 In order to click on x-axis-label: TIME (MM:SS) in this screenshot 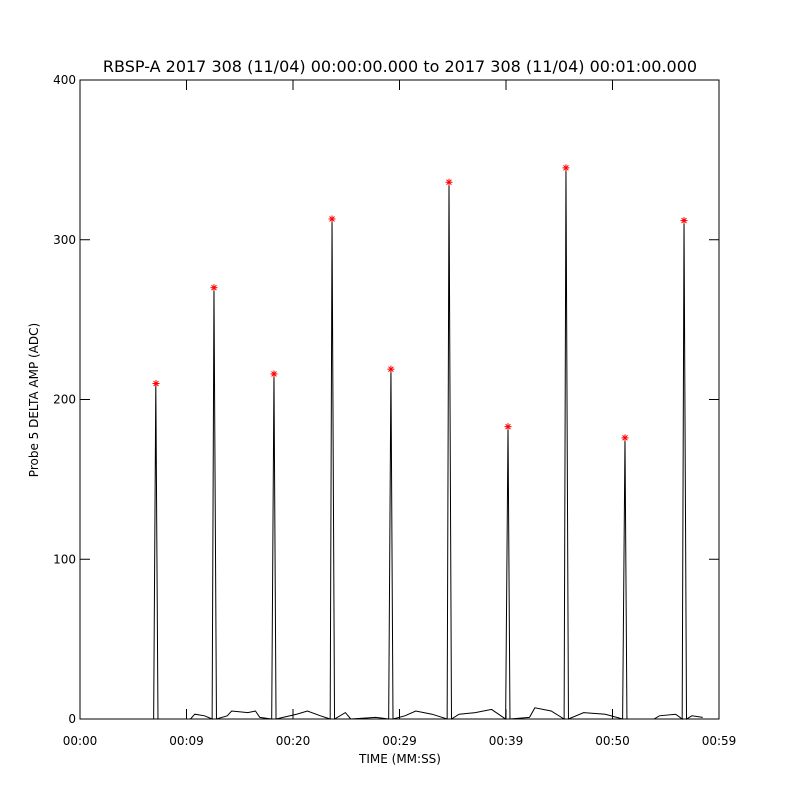, I will do `click(399, 759)`.